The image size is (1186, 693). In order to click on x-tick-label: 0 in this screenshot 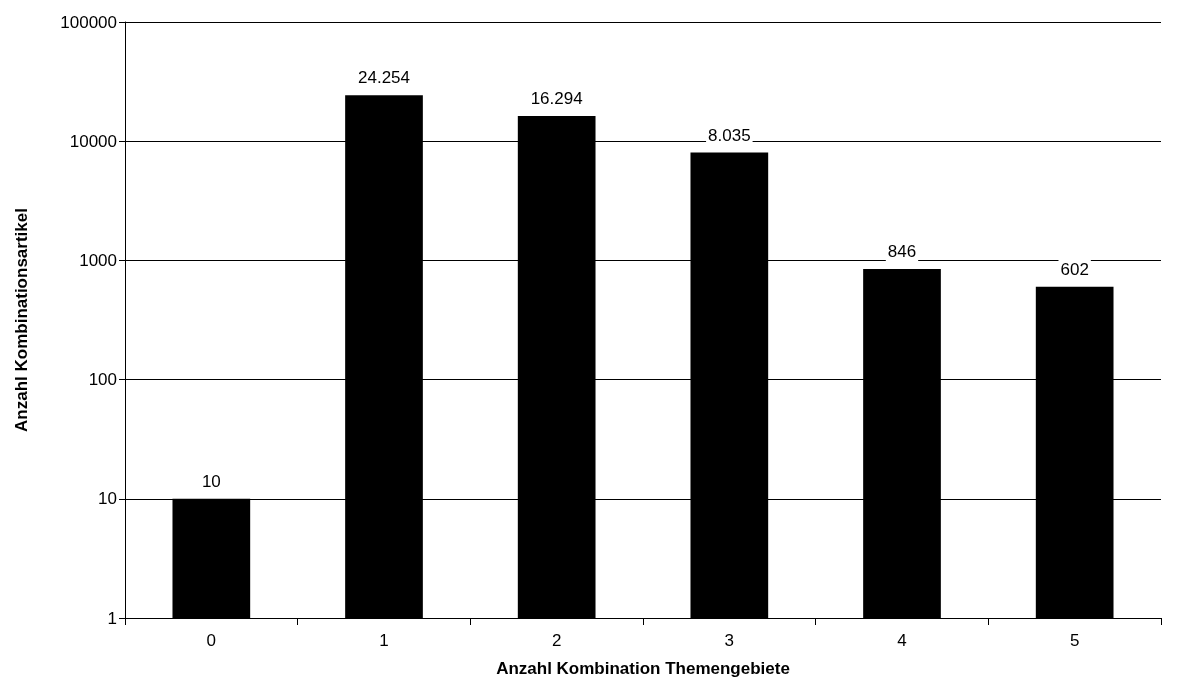, I will do `click(211, 640)`.